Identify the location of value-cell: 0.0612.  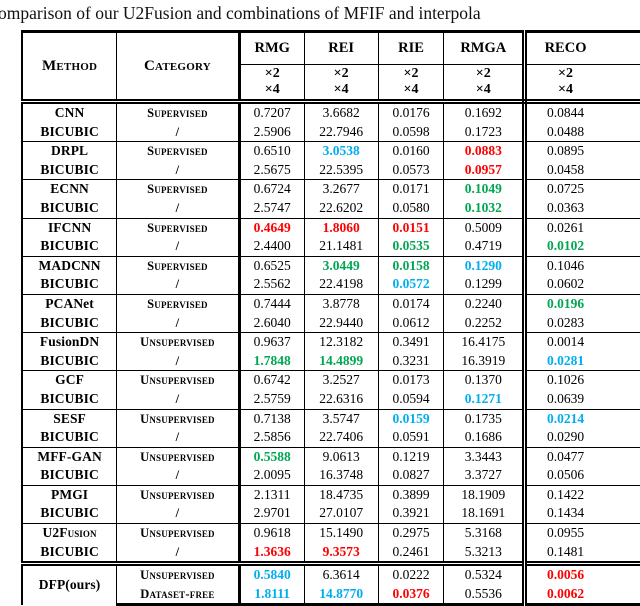
(411, 323).